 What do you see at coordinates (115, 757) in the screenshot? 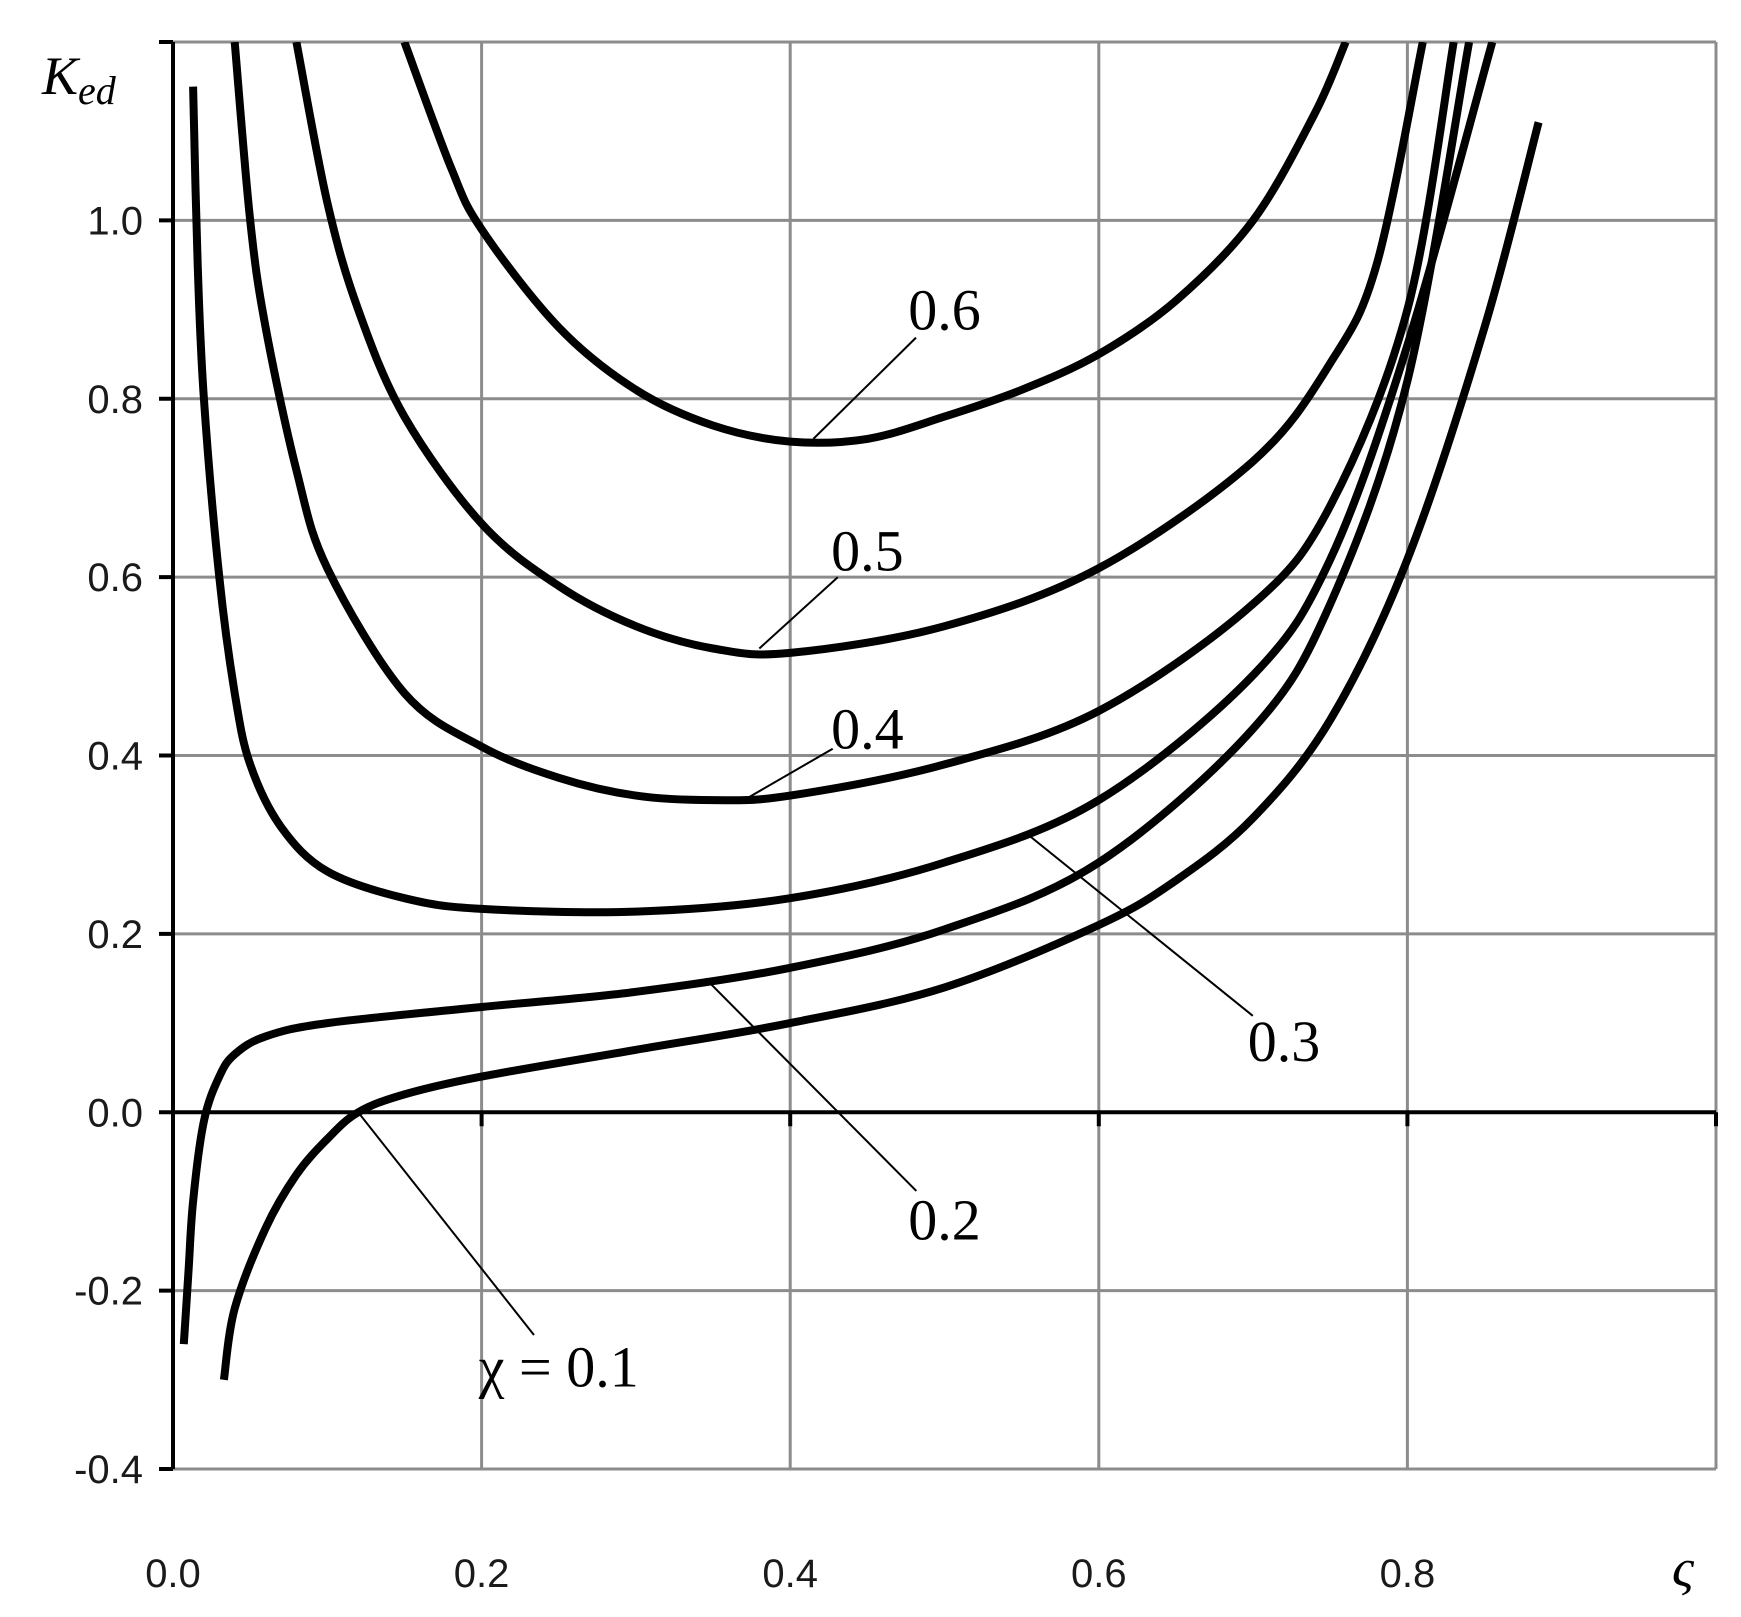
I see `y-tick-label: 0.4` at bounding box center [115, 757].